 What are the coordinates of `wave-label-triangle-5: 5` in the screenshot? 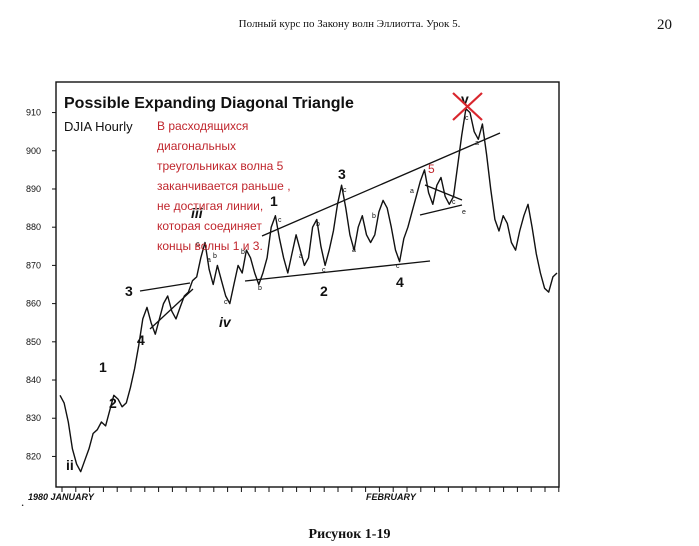 It's located at (431, 169).